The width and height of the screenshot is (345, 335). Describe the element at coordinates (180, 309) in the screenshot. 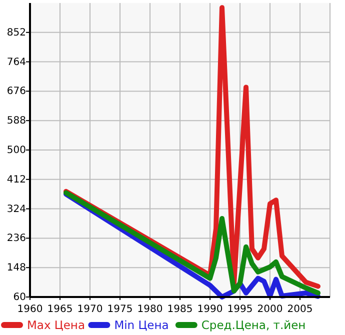

I see `x-tick-label: 1985` at that location.